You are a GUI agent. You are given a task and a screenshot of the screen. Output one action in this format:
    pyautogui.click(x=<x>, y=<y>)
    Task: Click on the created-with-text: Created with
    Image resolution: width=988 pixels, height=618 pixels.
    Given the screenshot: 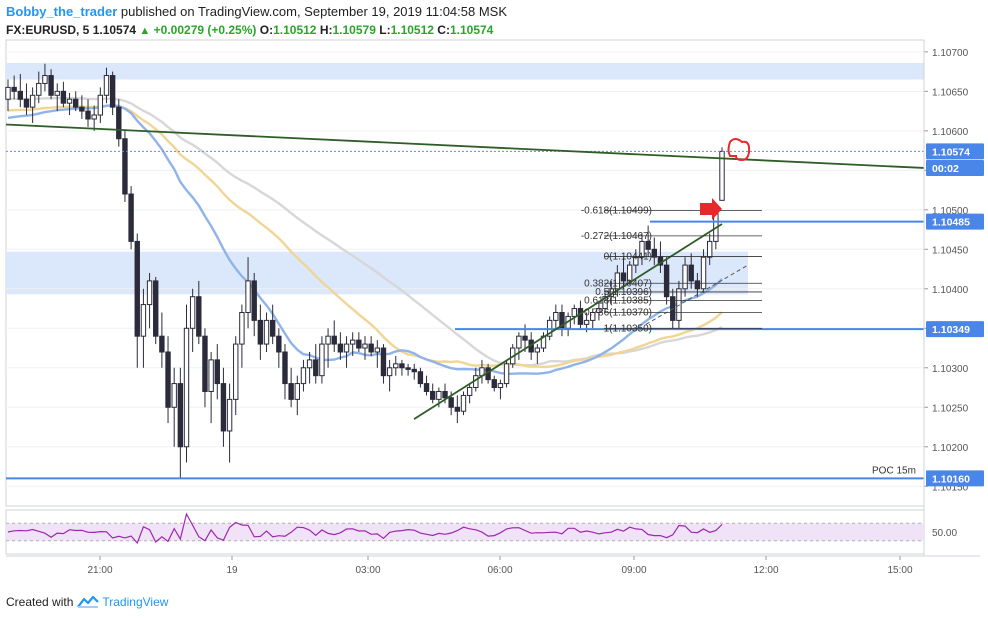 What is the action you would take?
    pyautogui.click(x=40, y=602)
    